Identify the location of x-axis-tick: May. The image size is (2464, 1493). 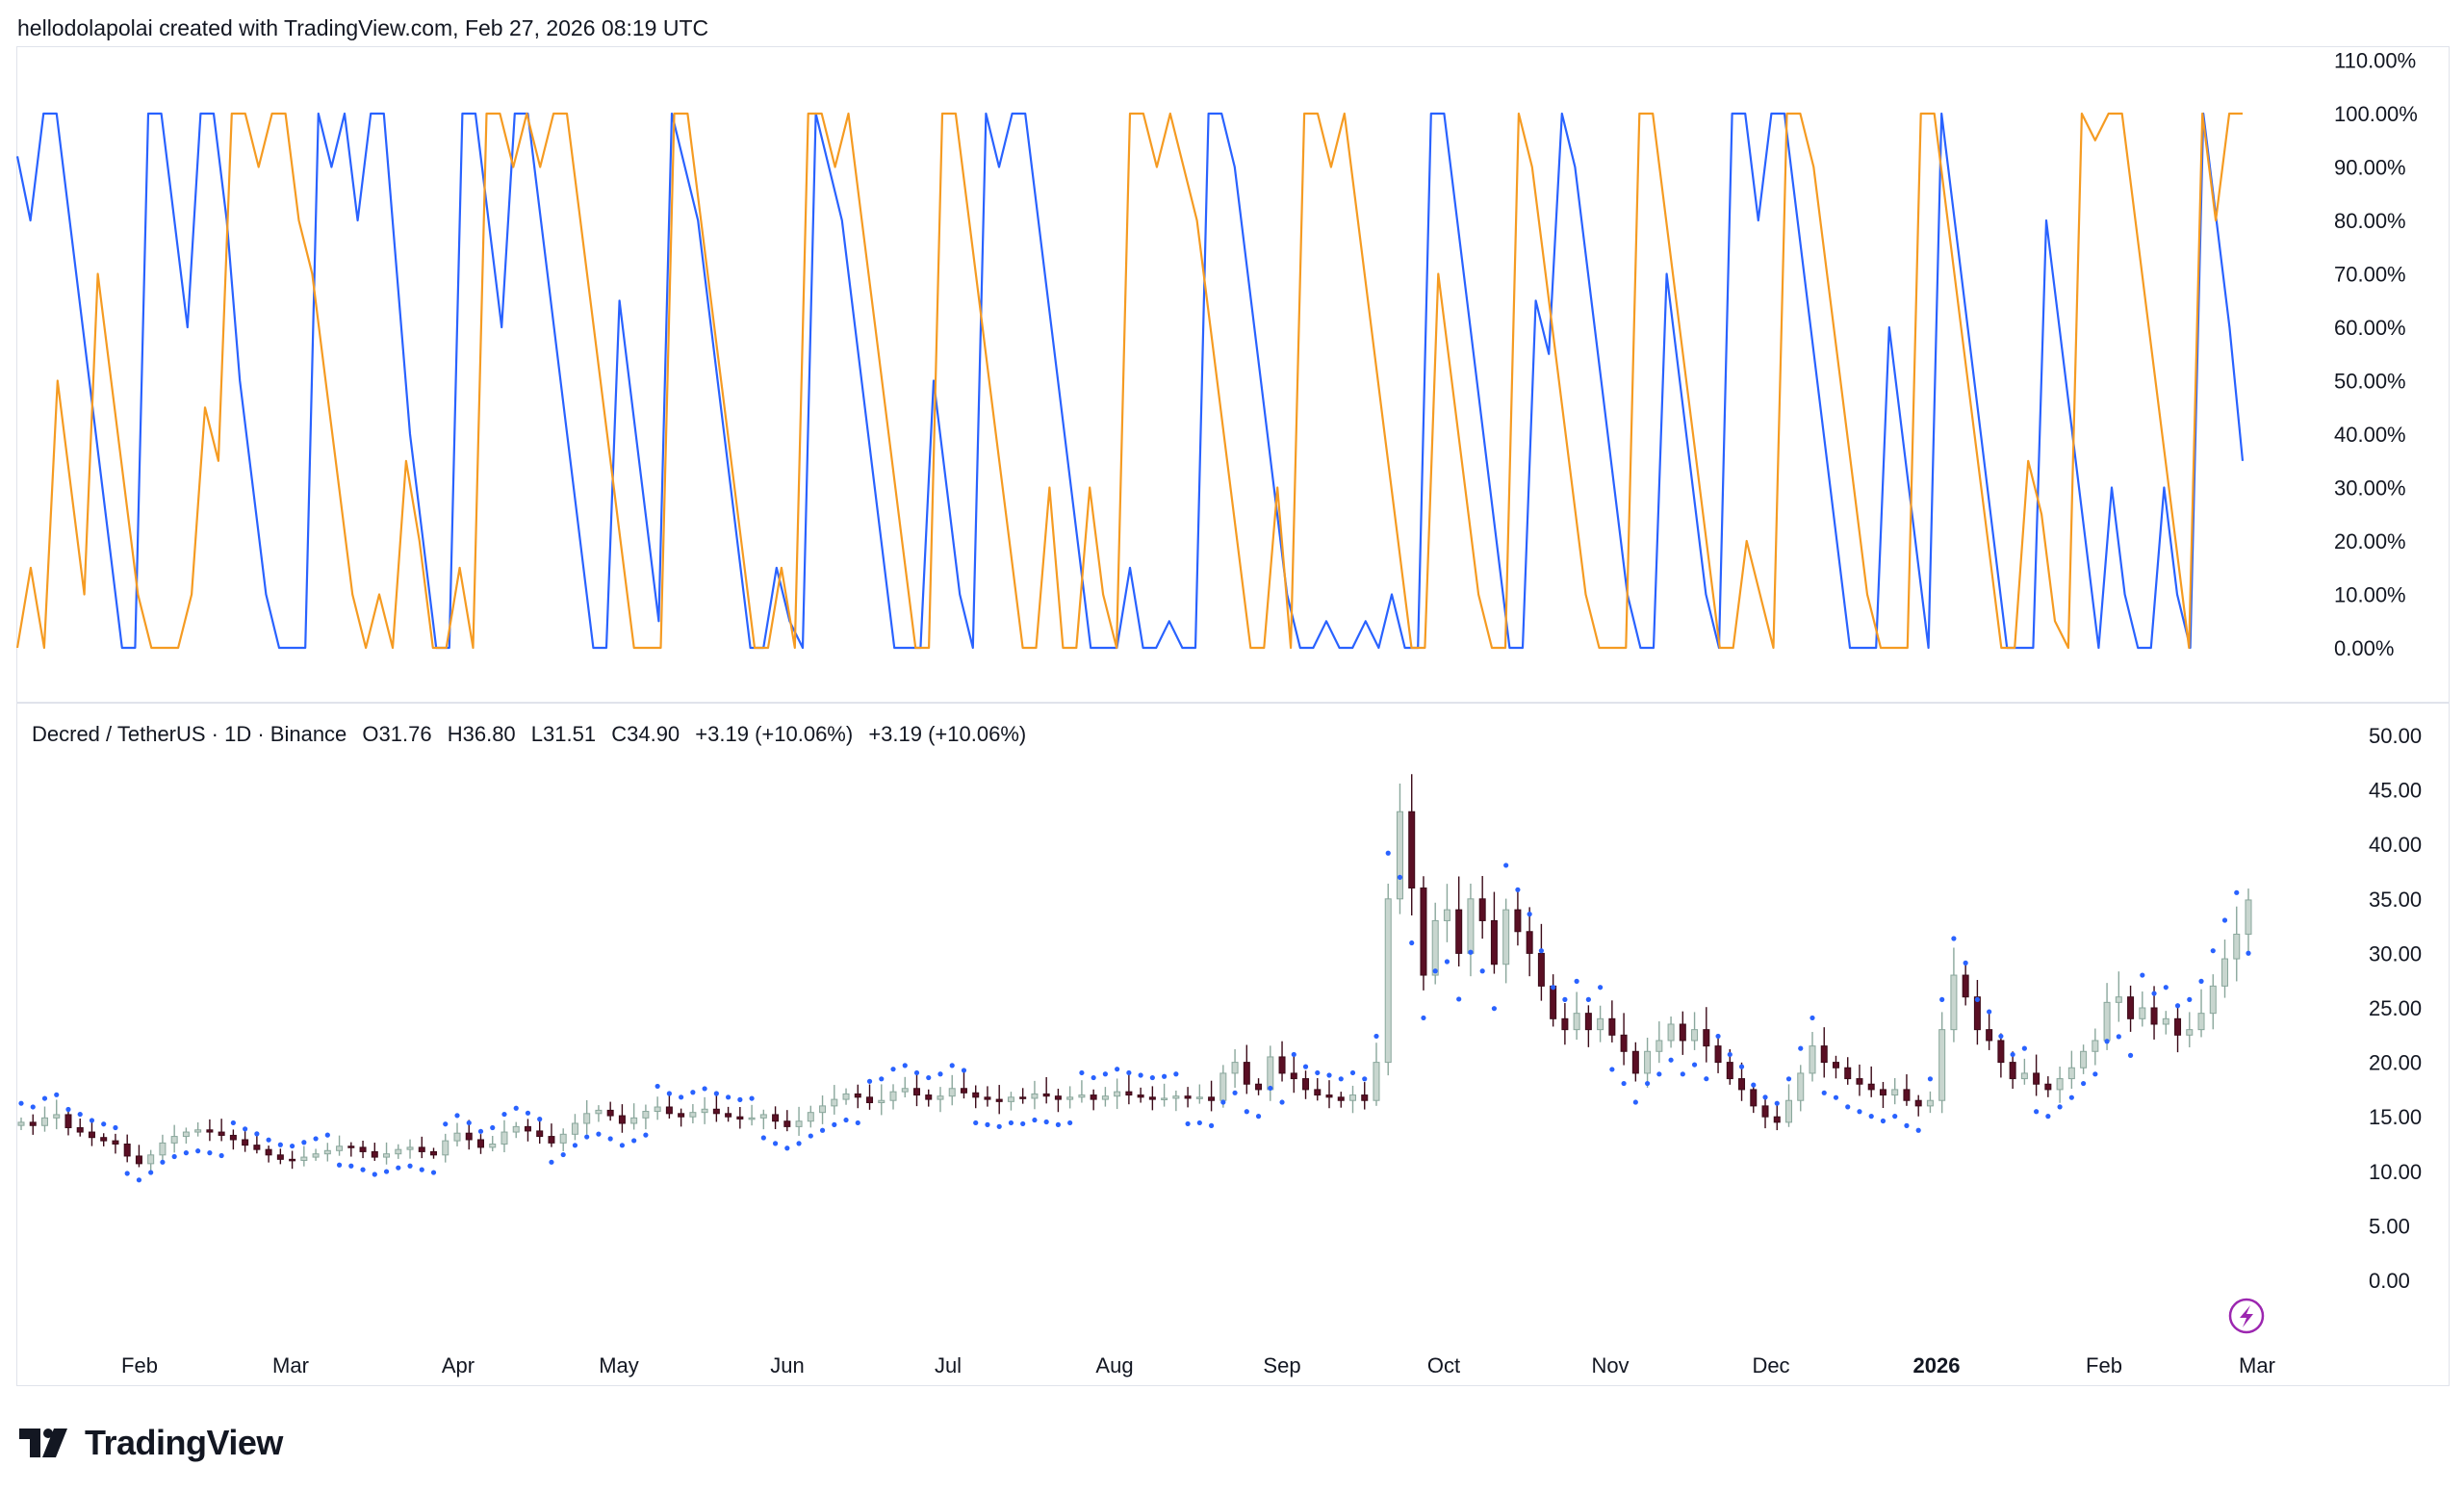
(619, 1365).